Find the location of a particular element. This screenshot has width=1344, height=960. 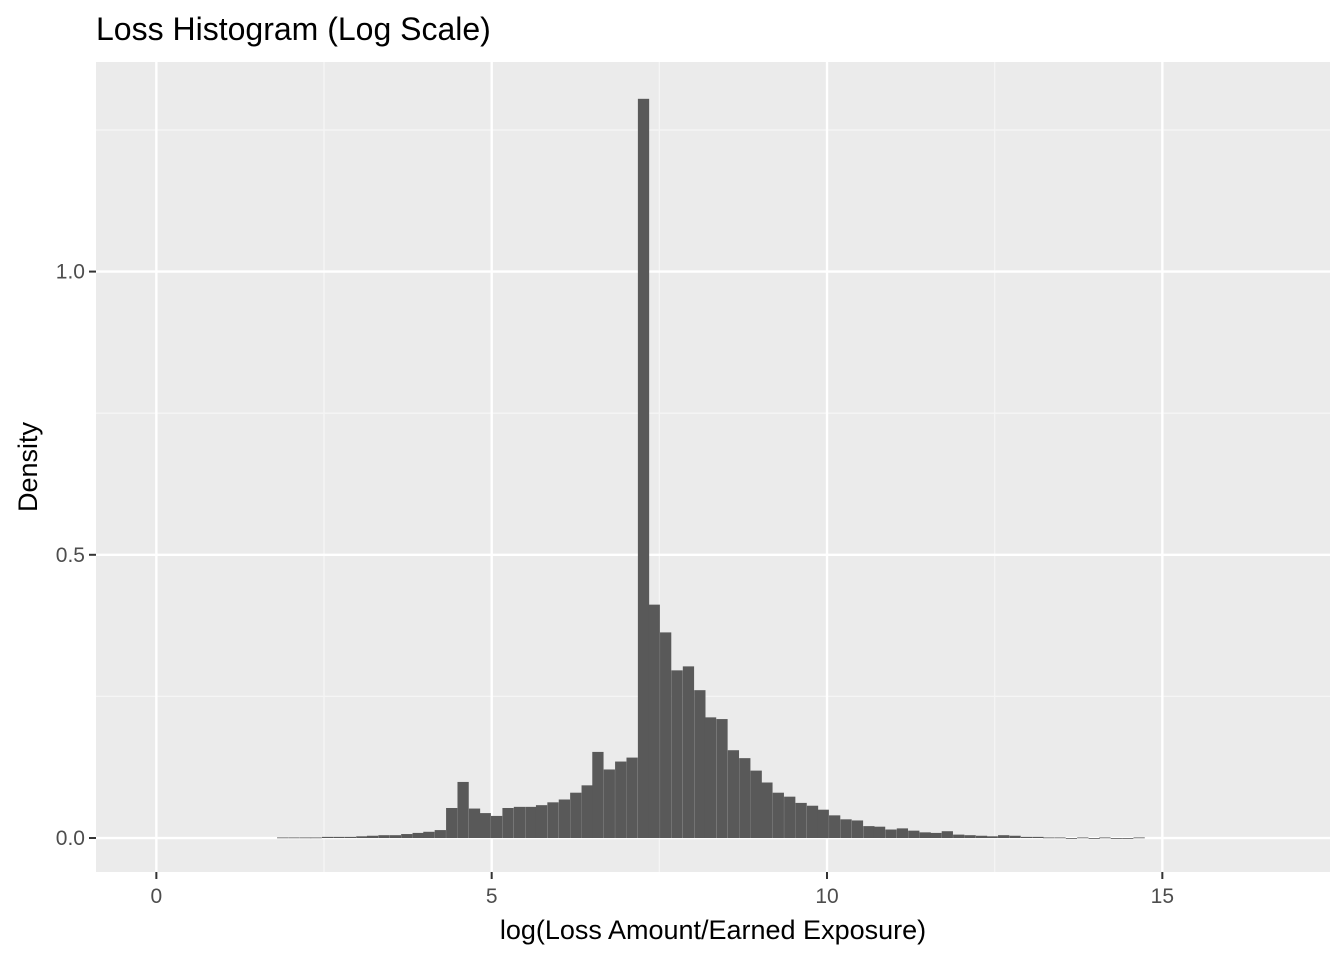

y-axis-title: Density is located at coordinates (28, 466).